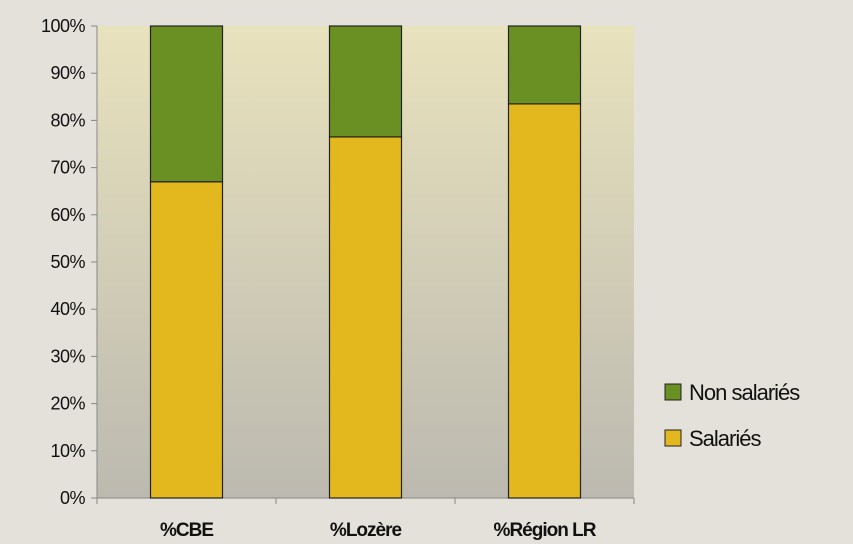 The image size is (853, 544). Describe the element at coordinates (186, 530) in the screenshot. I see `x-category-label: %CBE` at that location.